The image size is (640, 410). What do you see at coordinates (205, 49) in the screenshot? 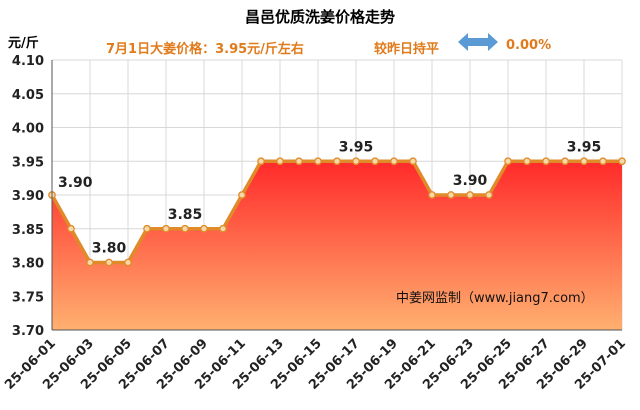
I see `subtitle-price: 7月1日大姜价格：3.95元/斤左右` at bounding box center [205, 49].